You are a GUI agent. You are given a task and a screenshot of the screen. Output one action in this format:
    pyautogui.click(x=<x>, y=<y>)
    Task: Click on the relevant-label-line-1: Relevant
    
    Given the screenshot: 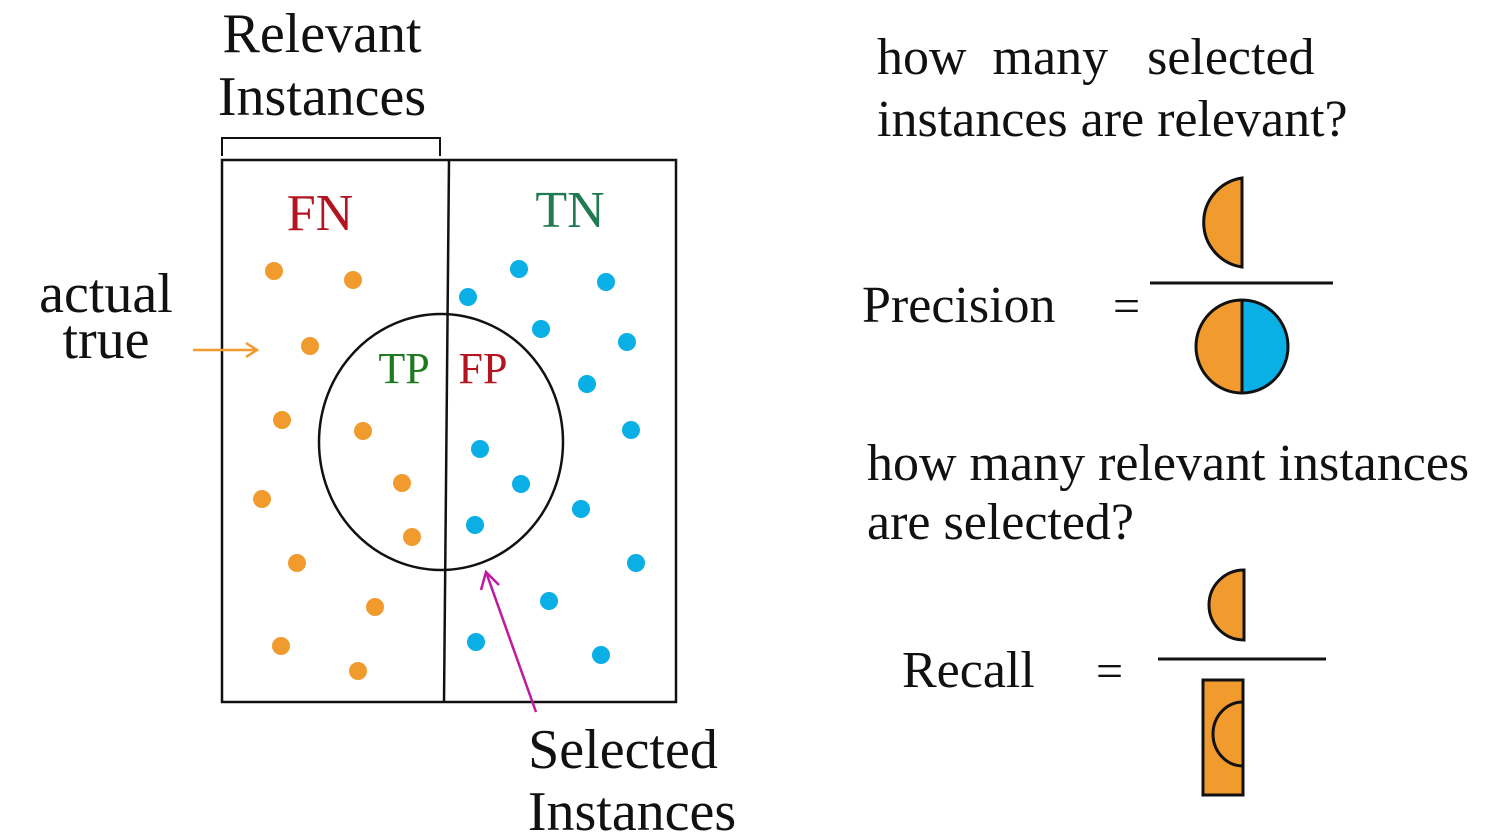 What is the action you would take?
    pyautogui.click(x=321, y=34)
    